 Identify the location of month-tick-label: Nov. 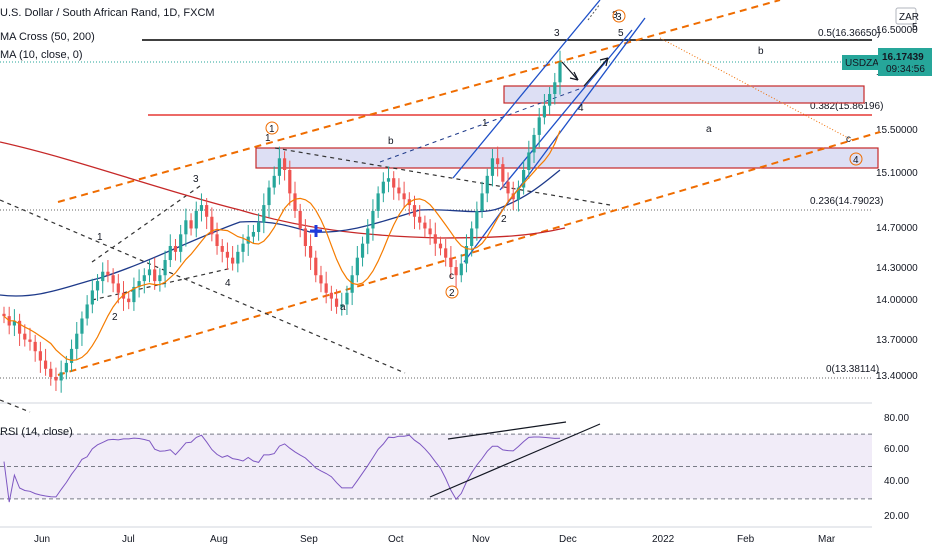
(481, 539).